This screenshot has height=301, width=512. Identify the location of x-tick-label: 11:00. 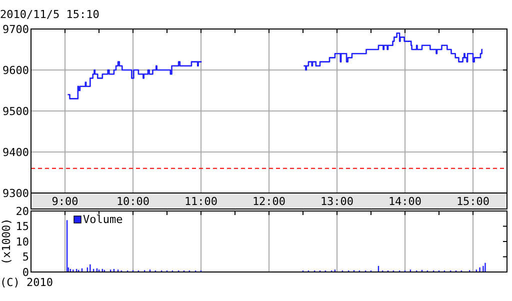
(201, 201).